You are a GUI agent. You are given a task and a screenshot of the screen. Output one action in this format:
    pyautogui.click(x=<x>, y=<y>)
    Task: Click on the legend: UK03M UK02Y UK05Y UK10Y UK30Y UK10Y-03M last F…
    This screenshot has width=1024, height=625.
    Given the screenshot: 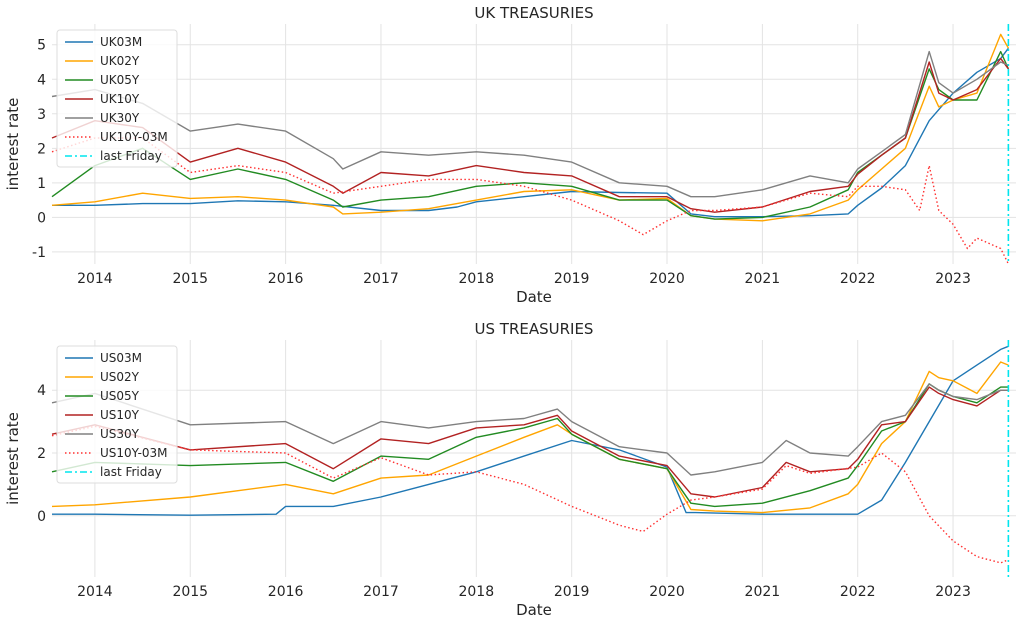 What is the action you would take?
    pyautogui.click(x=117, y=98)
    